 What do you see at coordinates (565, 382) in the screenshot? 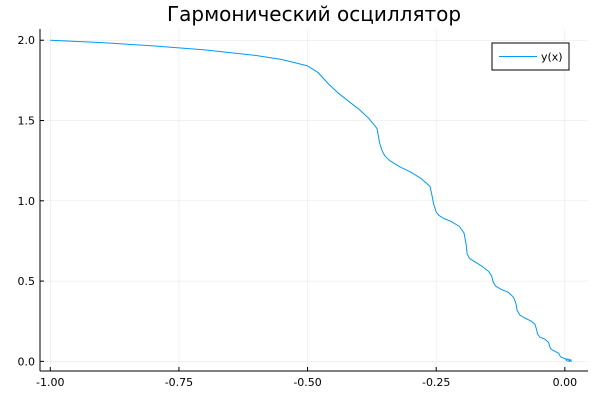
I see `x-tick-label: 0.00` at bounding box center [565, 382].